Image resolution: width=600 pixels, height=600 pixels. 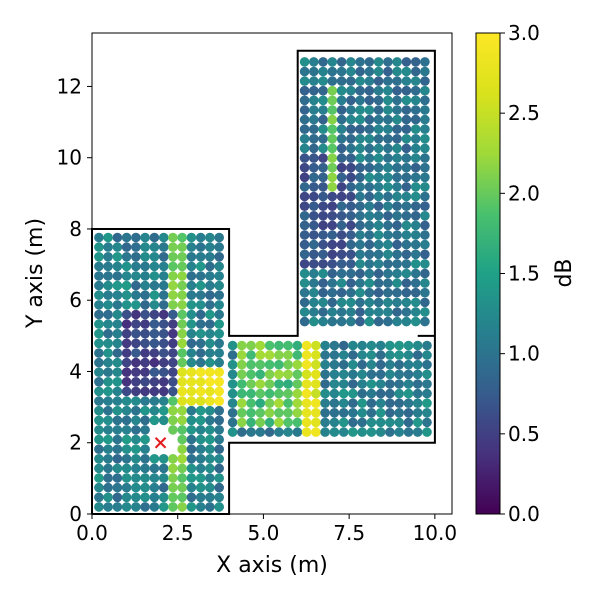 What do you see at coordinates (524, 193) in the screenshot?
I see `colorbar-tick-label: 2.0` at bounding box center [524, 193].